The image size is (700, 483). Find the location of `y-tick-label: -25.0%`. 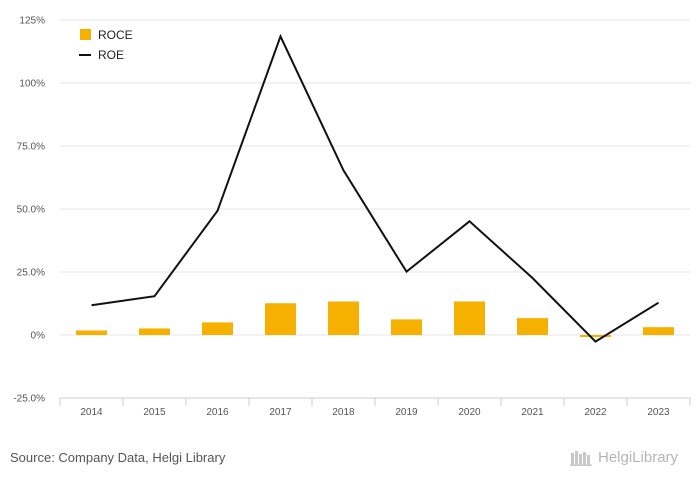

y-tick-label: -25.0% is located at coordinates (29, 399).